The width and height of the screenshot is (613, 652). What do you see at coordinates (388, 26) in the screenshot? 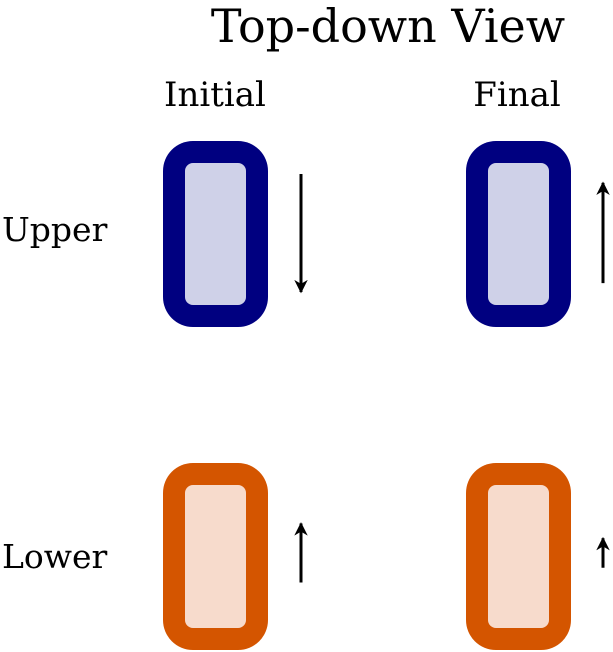
I see `diagram-title: Top-down View` at bounding box center [388, 26].